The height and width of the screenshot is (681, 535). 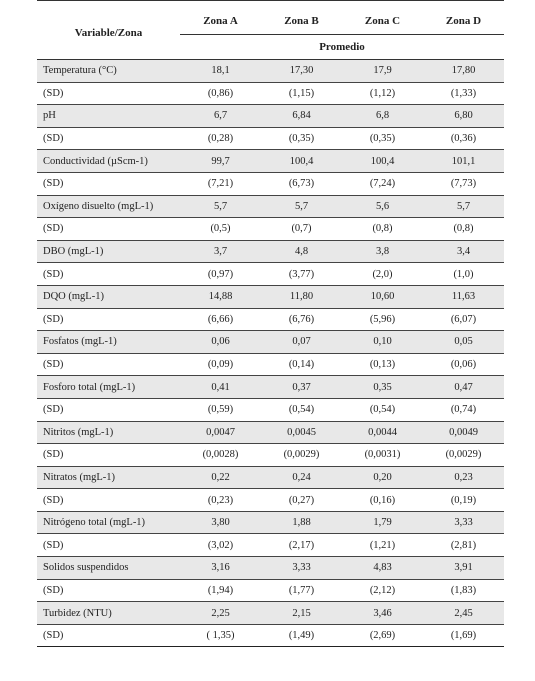 What do you see at coordinates (108, 342) in the screenshot?
I see `row-label: Fosfatos (mgL-1)` at bounding box center [108, 342].